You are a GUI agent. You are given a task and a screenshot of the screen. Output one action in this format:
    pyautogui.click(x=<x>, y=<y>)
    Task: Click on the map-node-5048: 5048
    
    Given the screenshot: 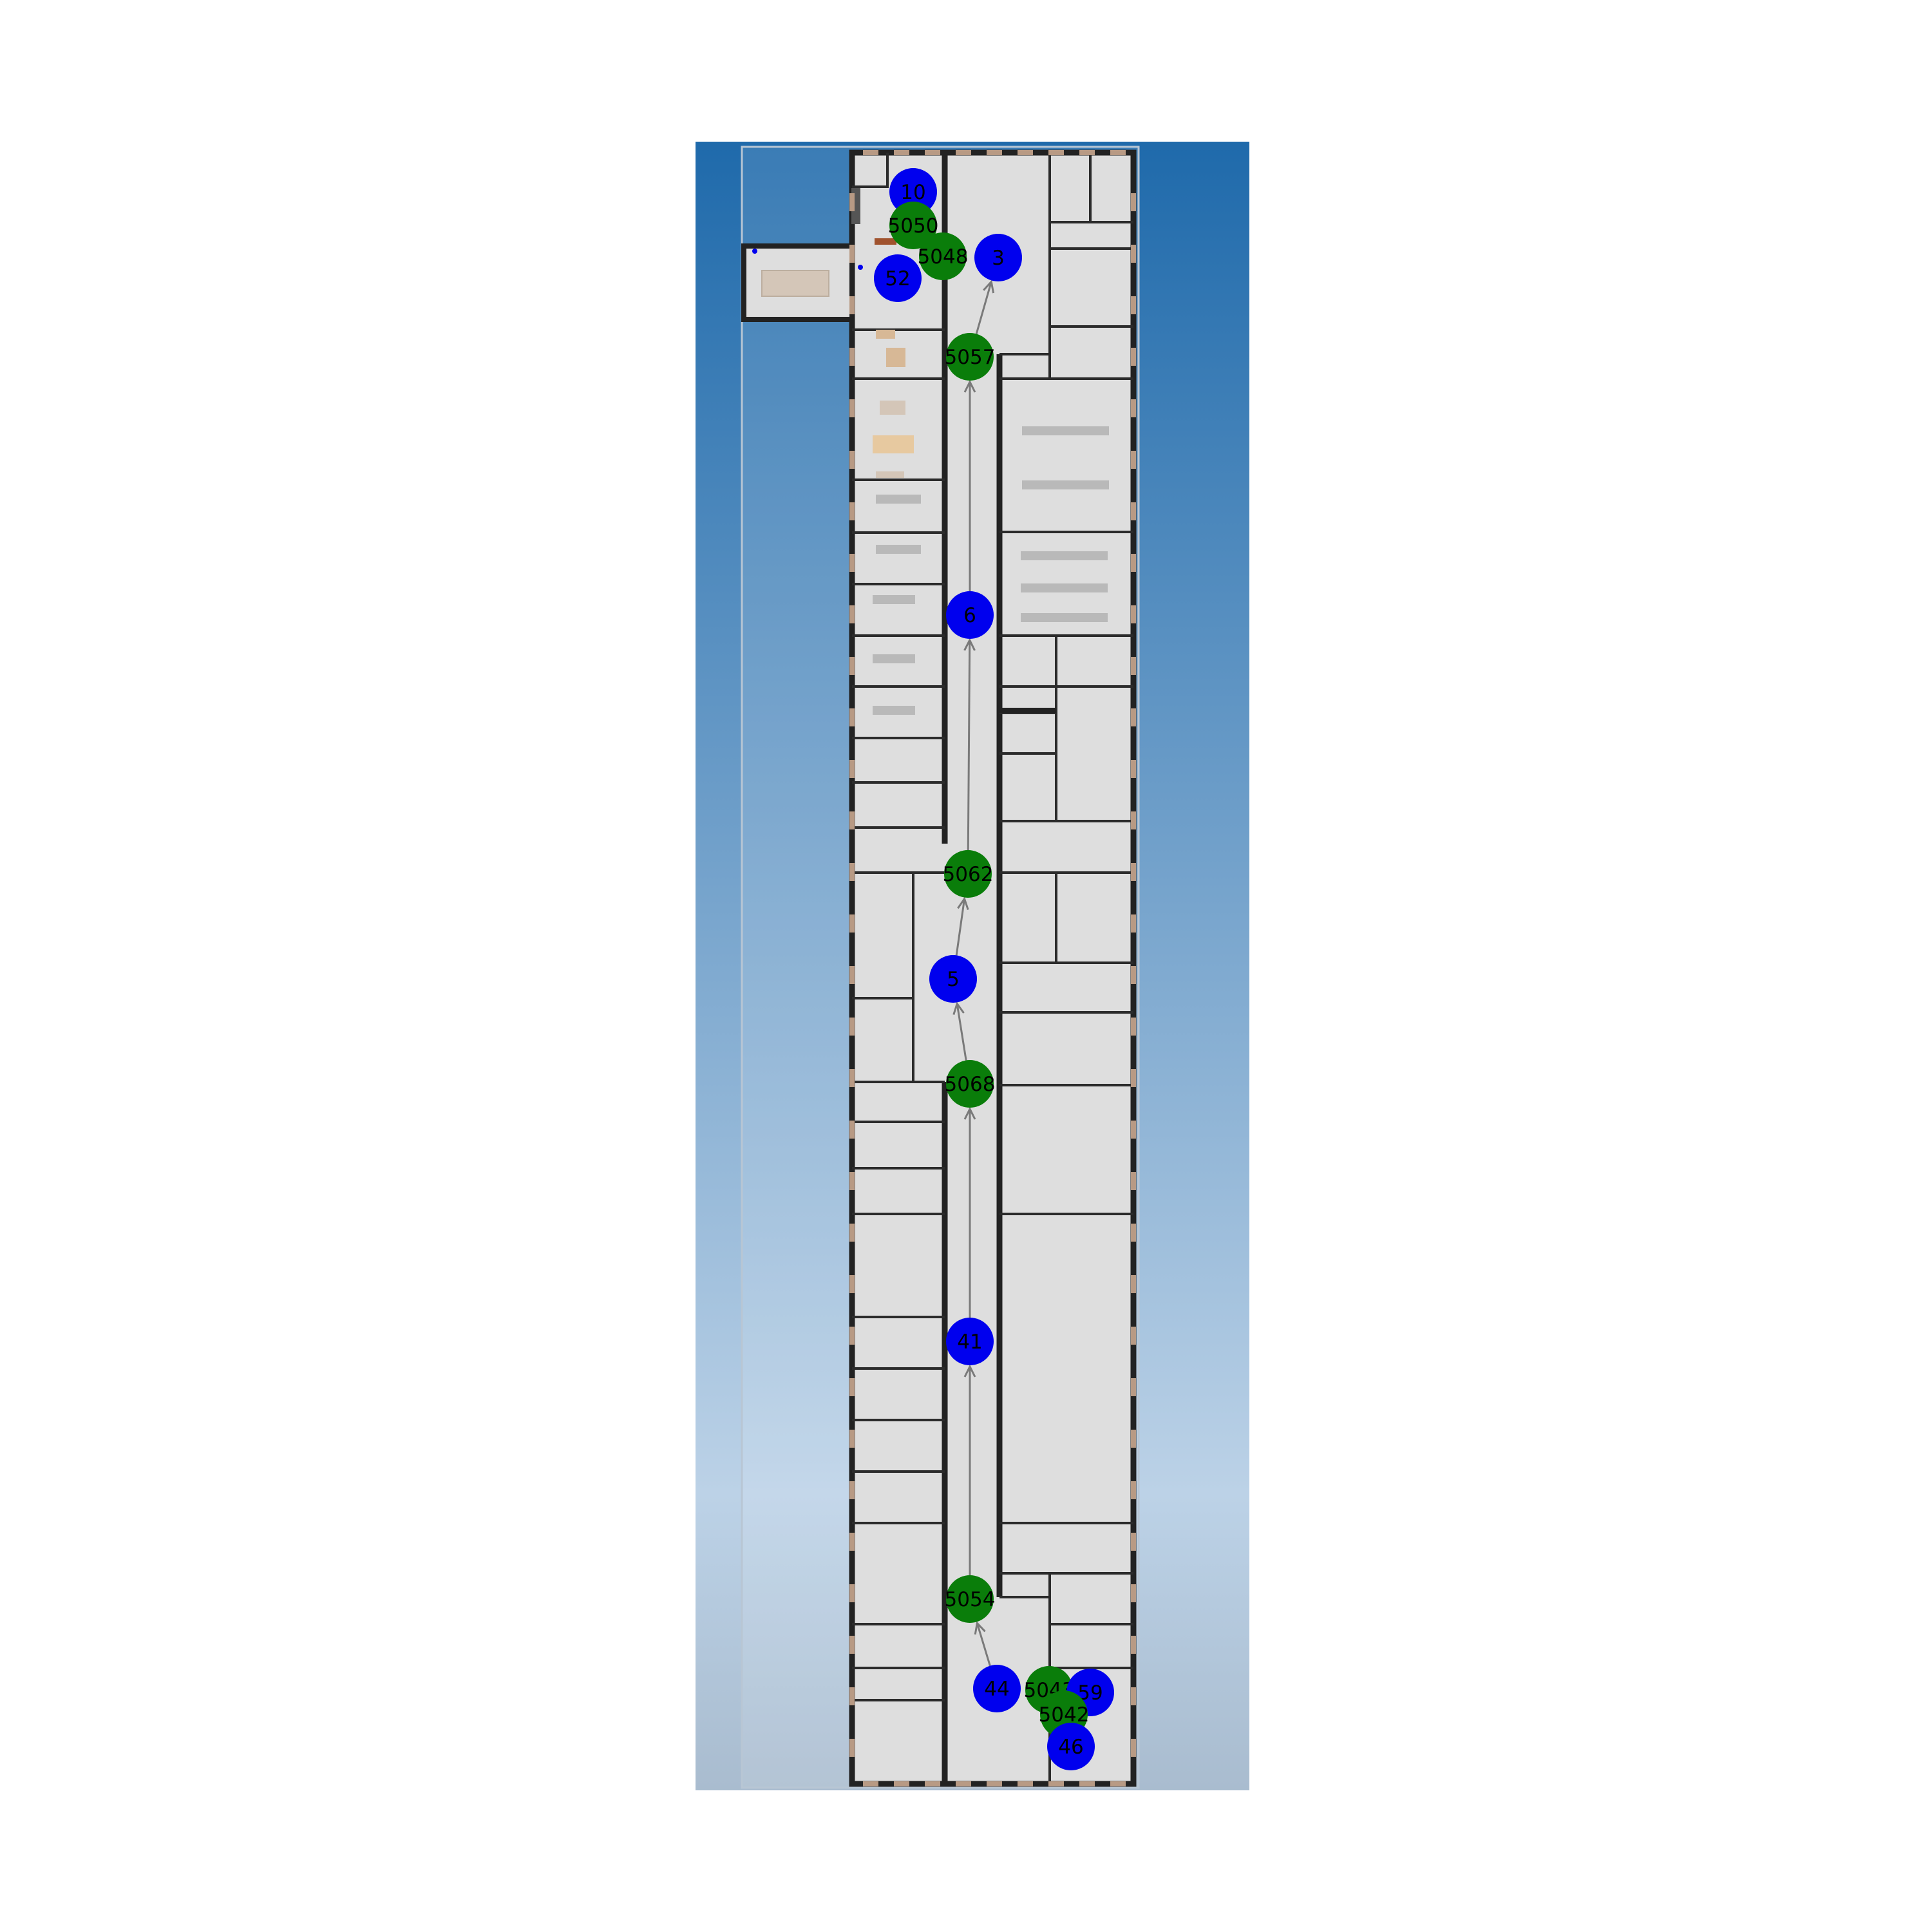 What is the action you would take?
    pyautogui.click(x=943, y=256)
    